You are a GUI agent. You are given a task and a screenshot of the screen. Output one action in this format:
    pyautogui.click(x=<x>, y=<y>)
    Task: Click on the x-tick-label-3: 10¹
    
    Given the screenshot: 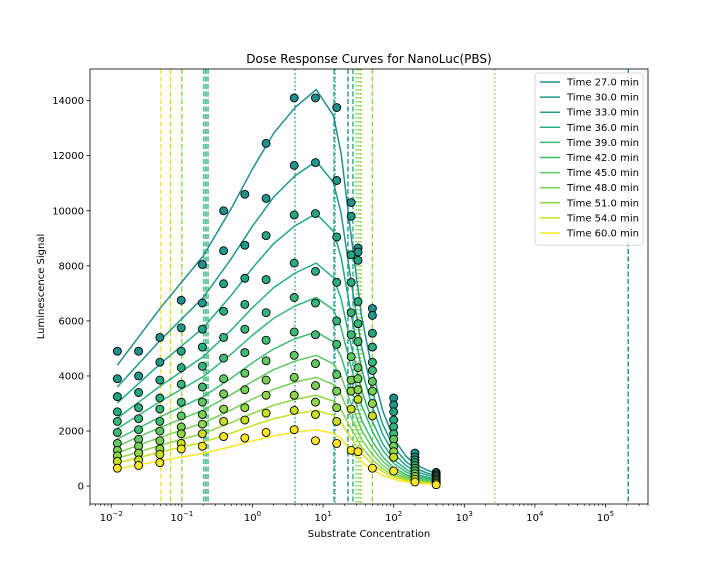 What is the action you would take?
    pyautogui.click(x=322, y=517)
    